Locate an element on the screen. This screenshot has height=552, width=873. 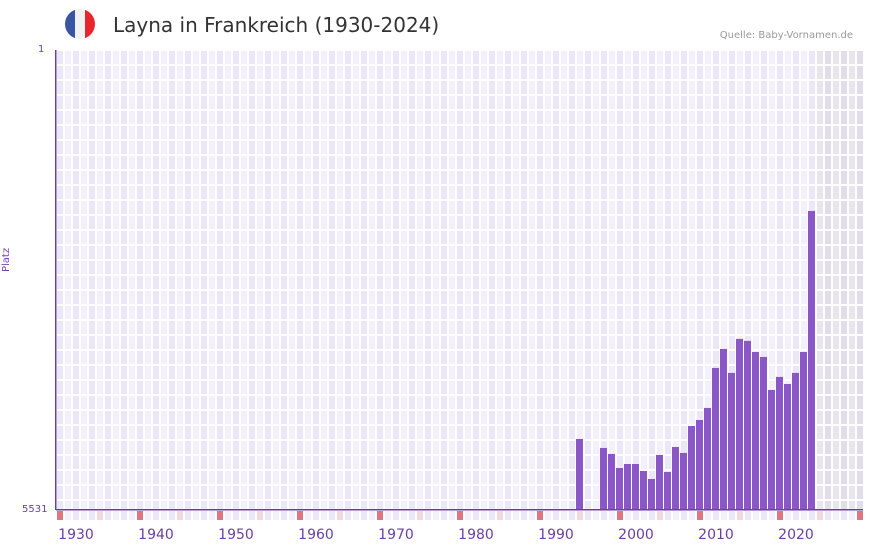
year-tick-1981 is located at coordinates (484, 515).